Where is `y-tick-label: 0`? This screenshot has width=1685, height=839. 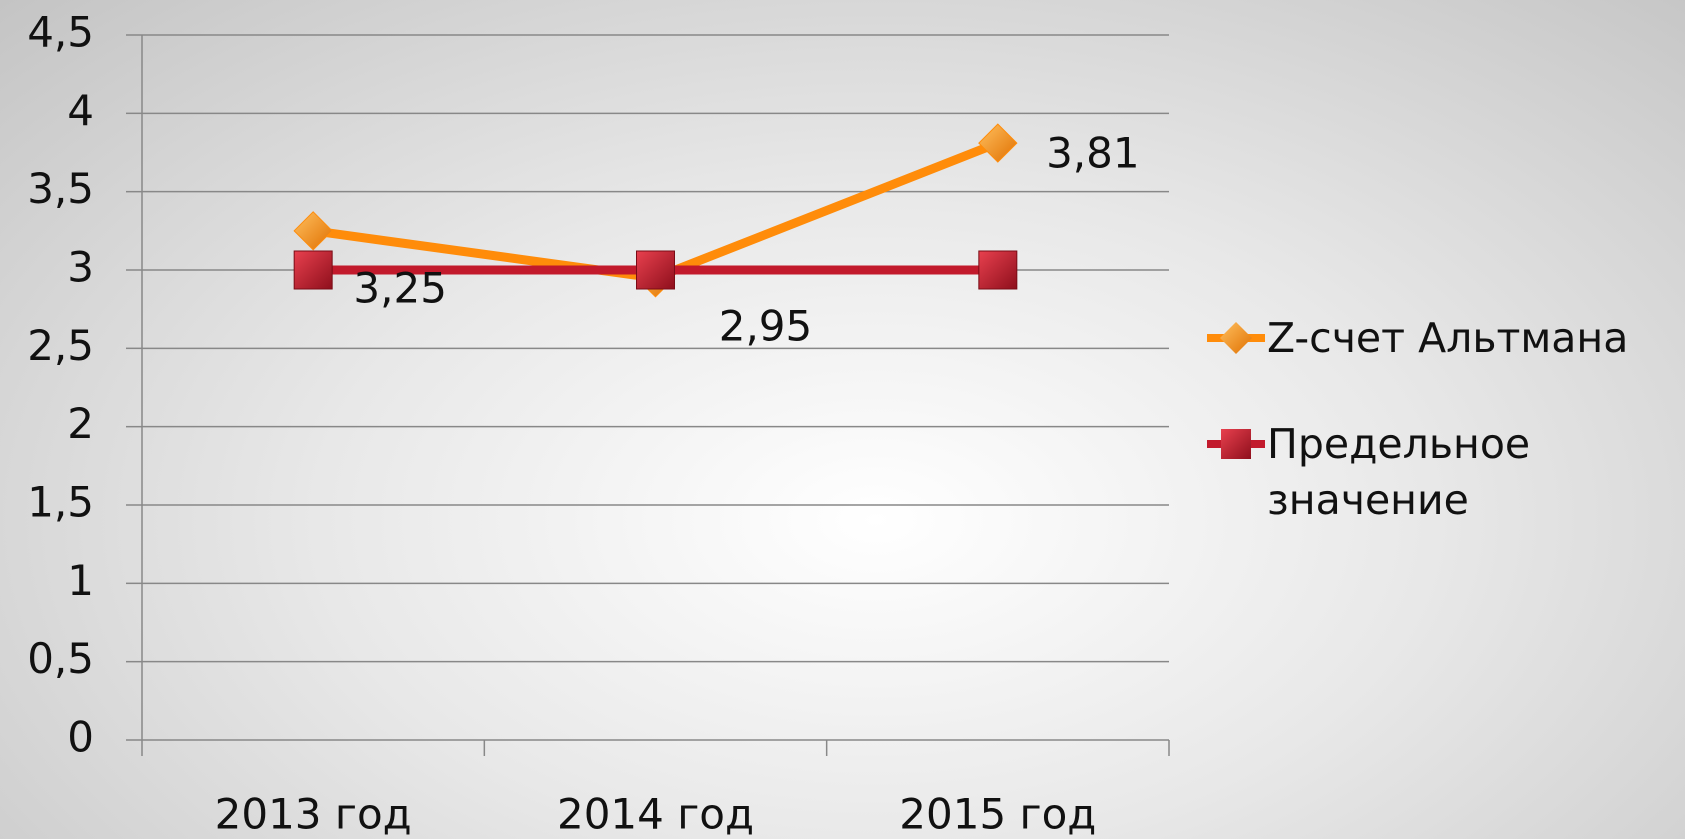 y-tick-label: 0 is located at coordinates (80, 737).